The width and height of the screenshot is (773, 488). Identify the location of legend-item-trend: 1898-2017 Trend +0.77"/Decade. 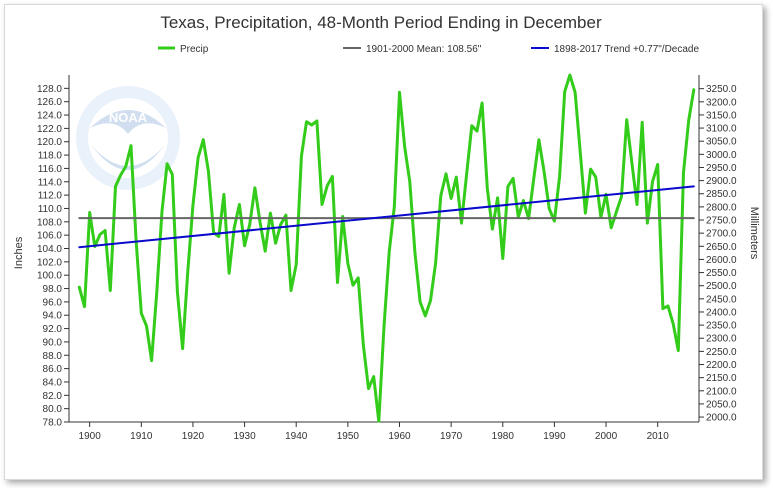
(615, 49).